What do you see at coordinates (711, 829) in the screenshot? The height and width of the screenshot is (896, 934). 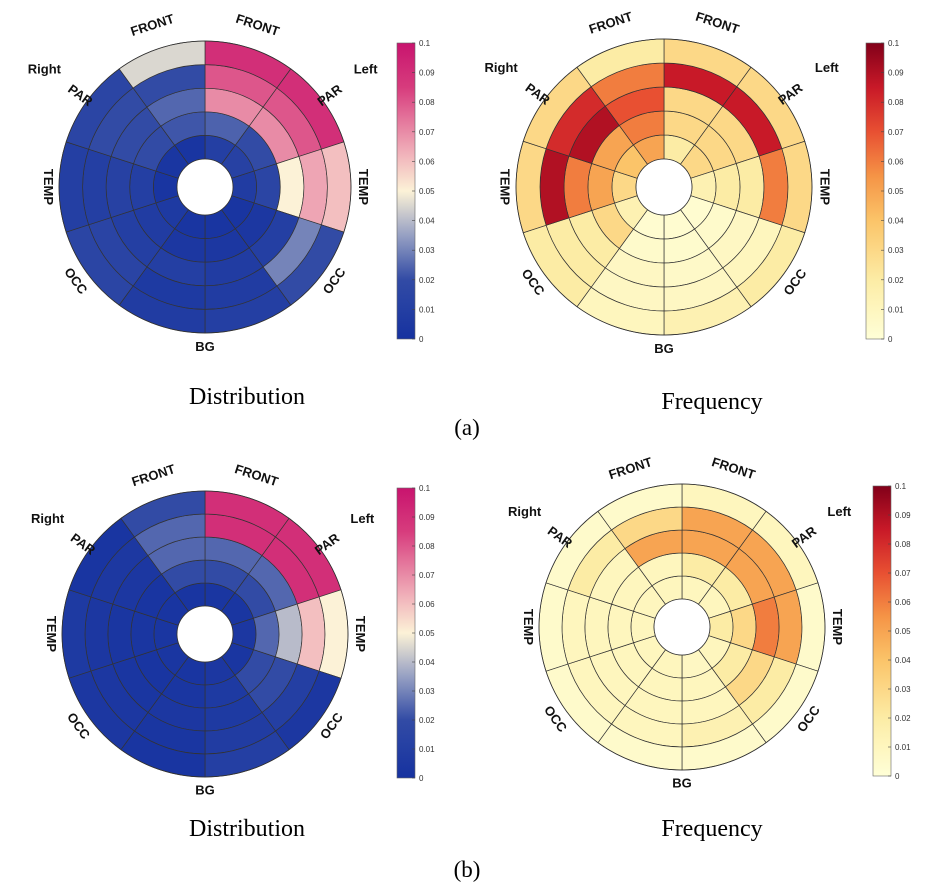 I see `caption-b-frequency: Frequency` at bounding box center [711, 829].